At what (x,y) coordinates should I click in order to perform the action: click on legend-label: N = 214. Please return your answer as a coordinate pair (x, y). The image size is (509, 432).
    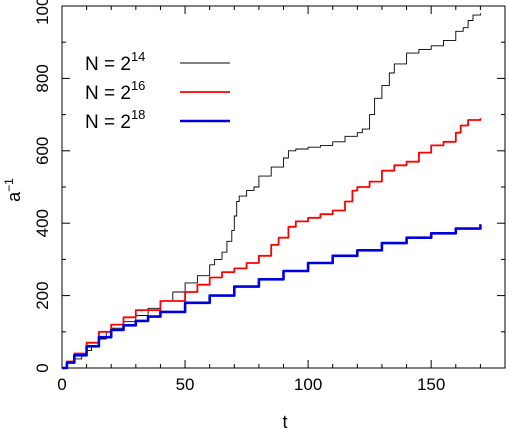
    Looking at the image, I should click on (115, 62).